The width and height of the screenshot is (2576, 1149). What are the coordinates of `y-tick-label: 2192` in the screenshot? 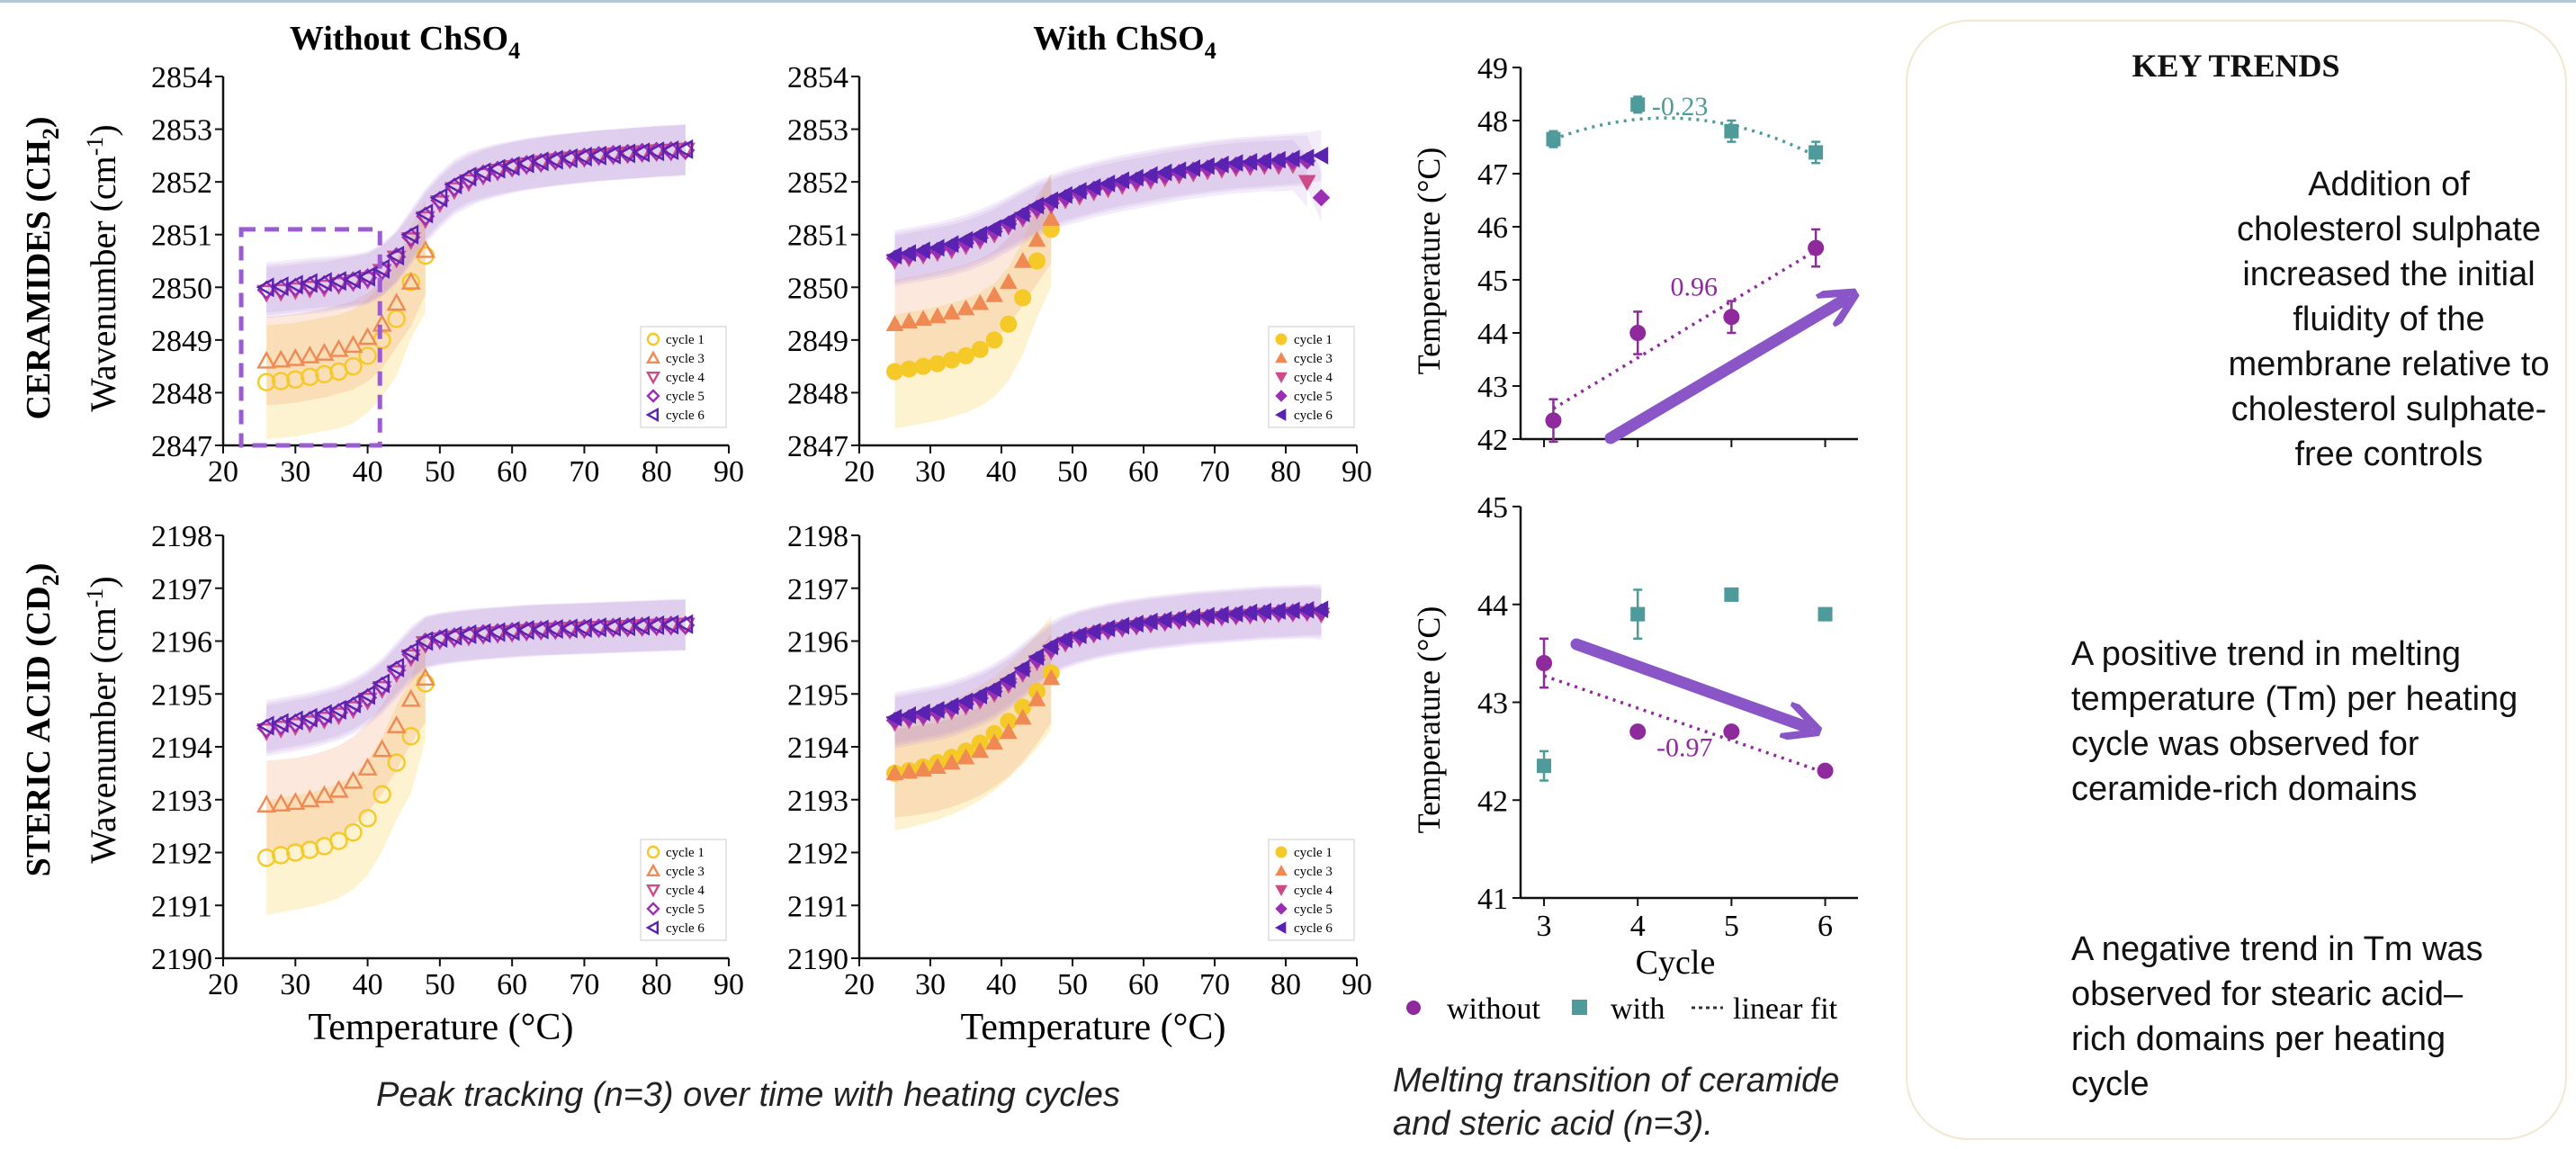 It's located at (818, 854).